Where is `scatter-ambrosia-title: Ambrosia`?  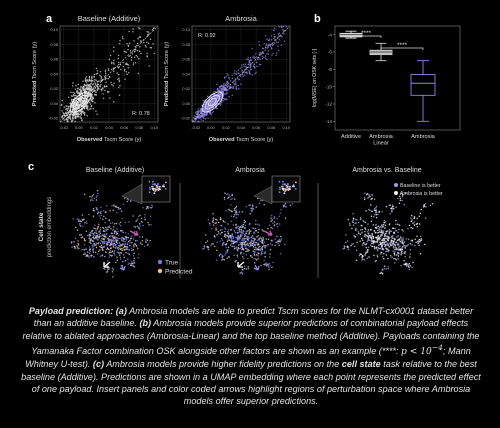 scatter-ambrosia-title: Ambrosia is located at coordinates (241, 18).